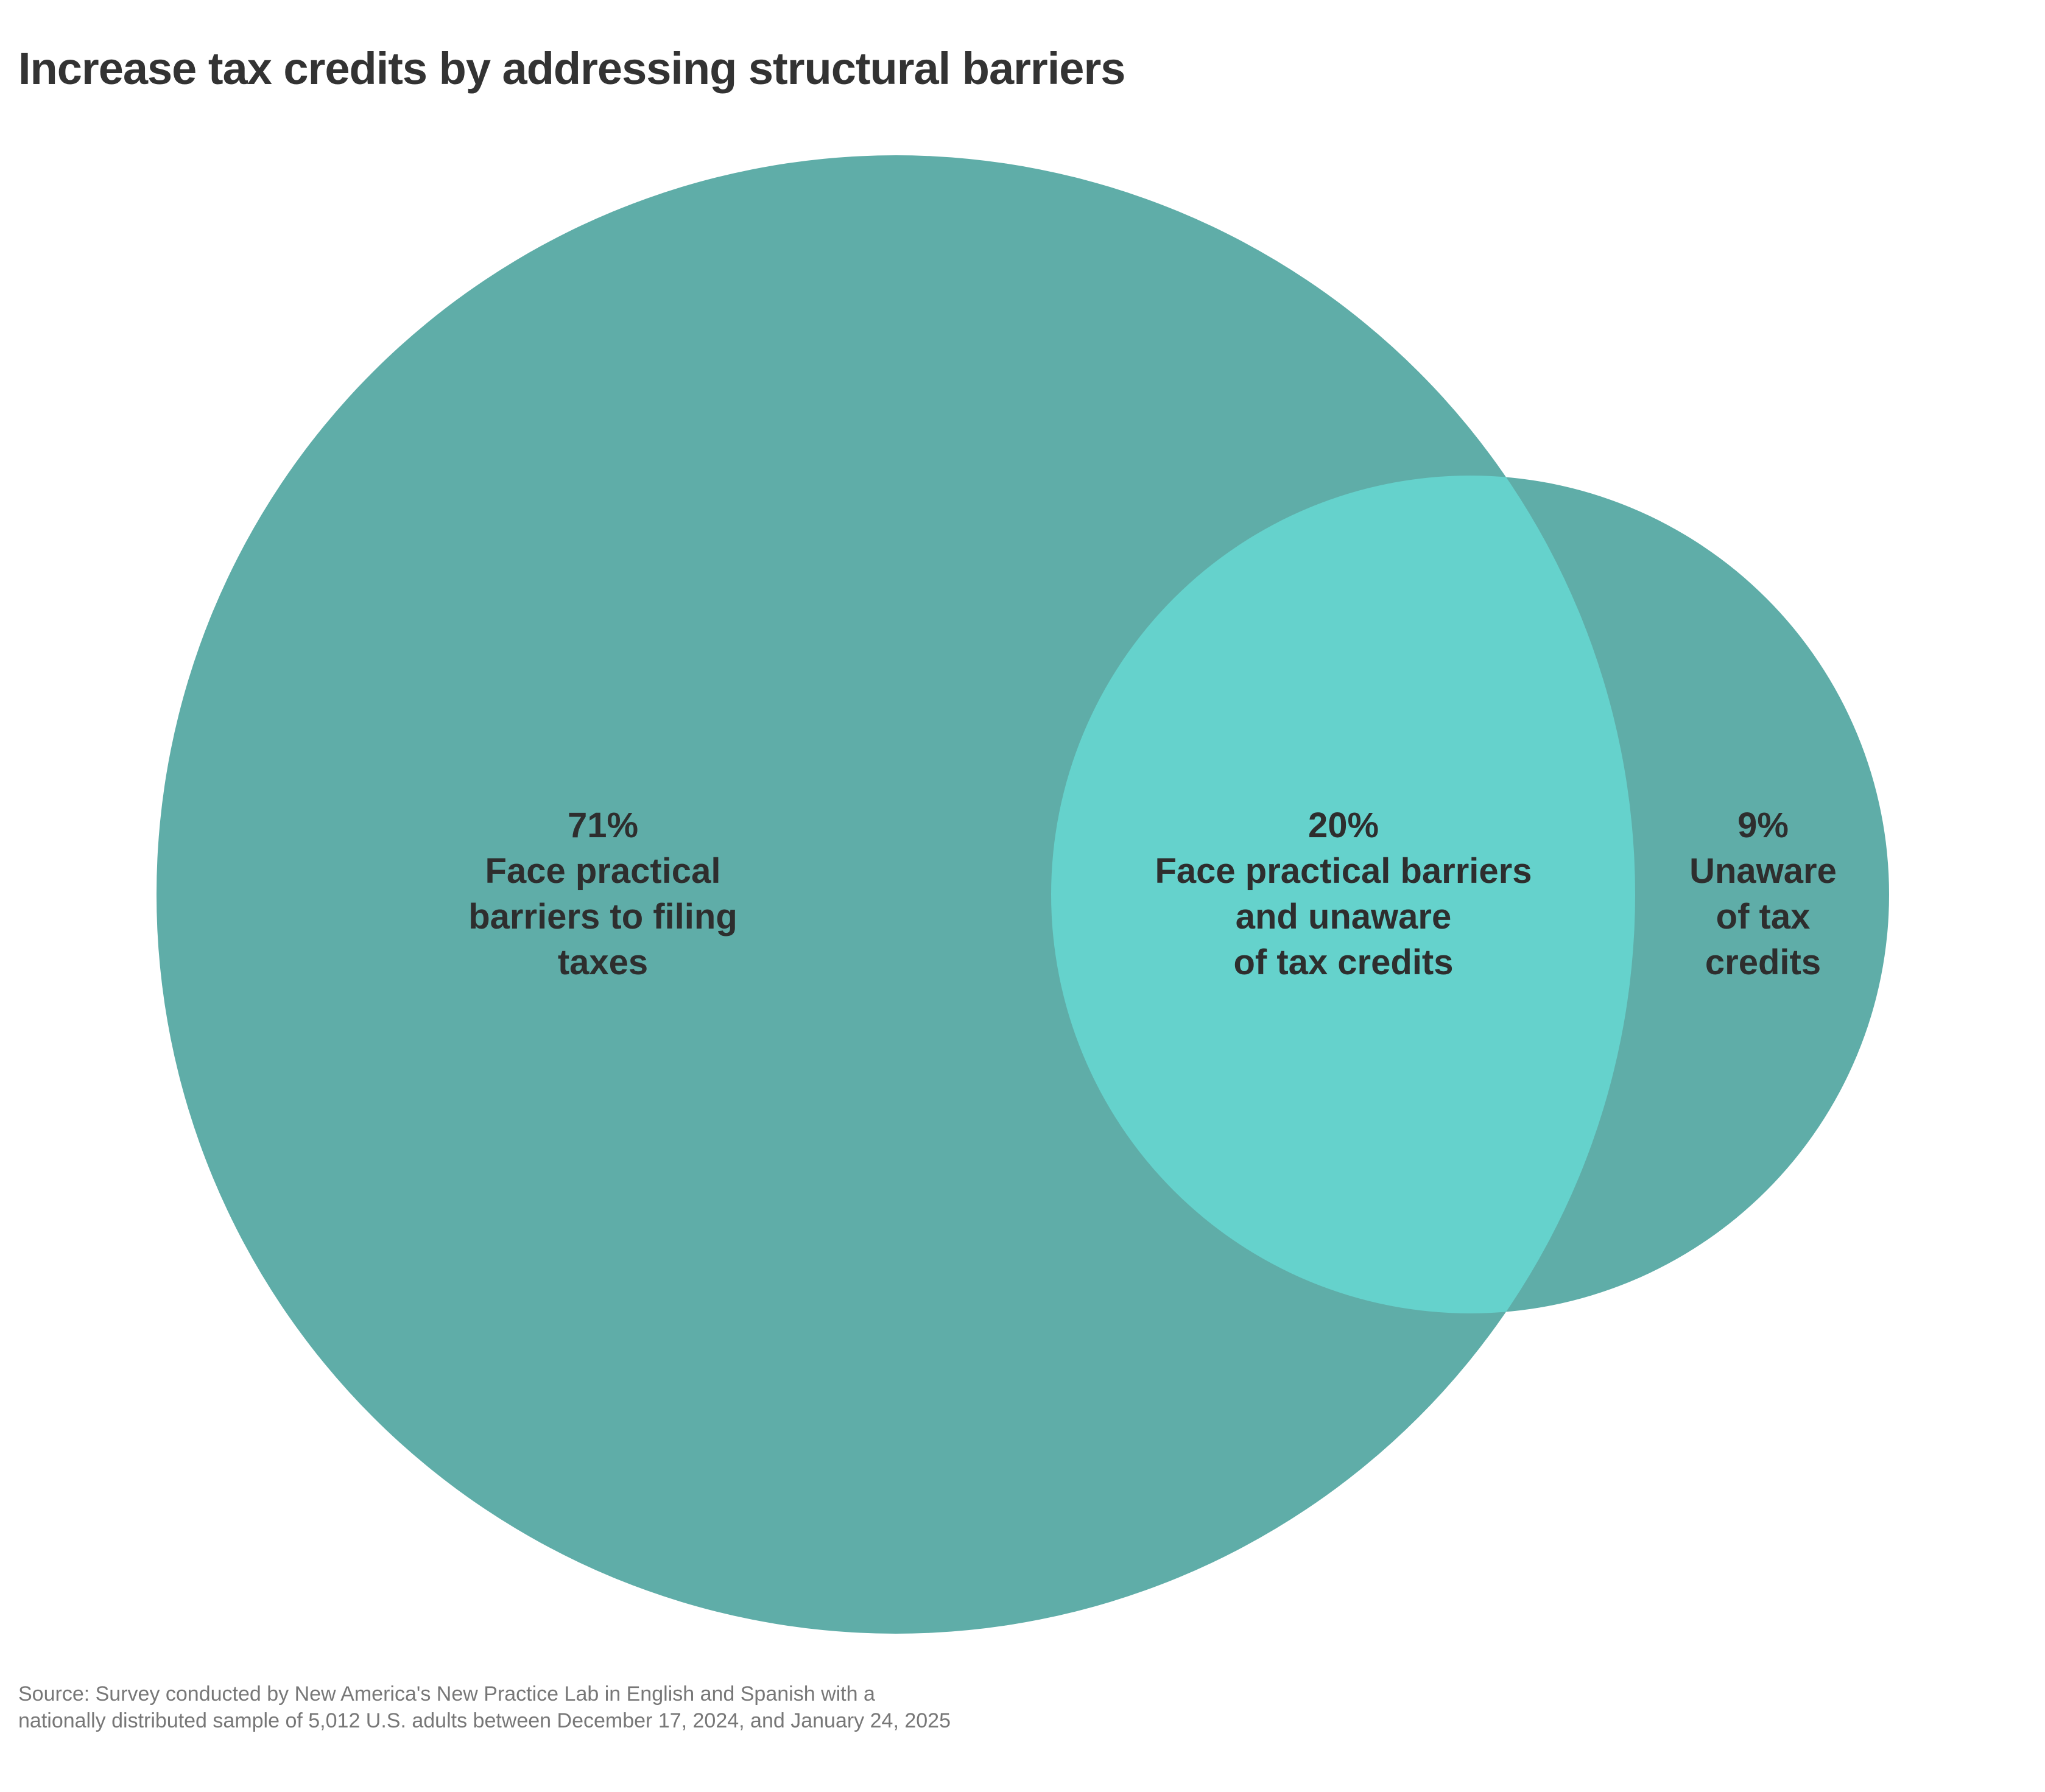 The height and width of the screenshot is (1792, 2045). Describe the element at coordinates (1763, 894) in the screenshot. I see `label-right-region: 9% Unaware of tax credits` at that location.